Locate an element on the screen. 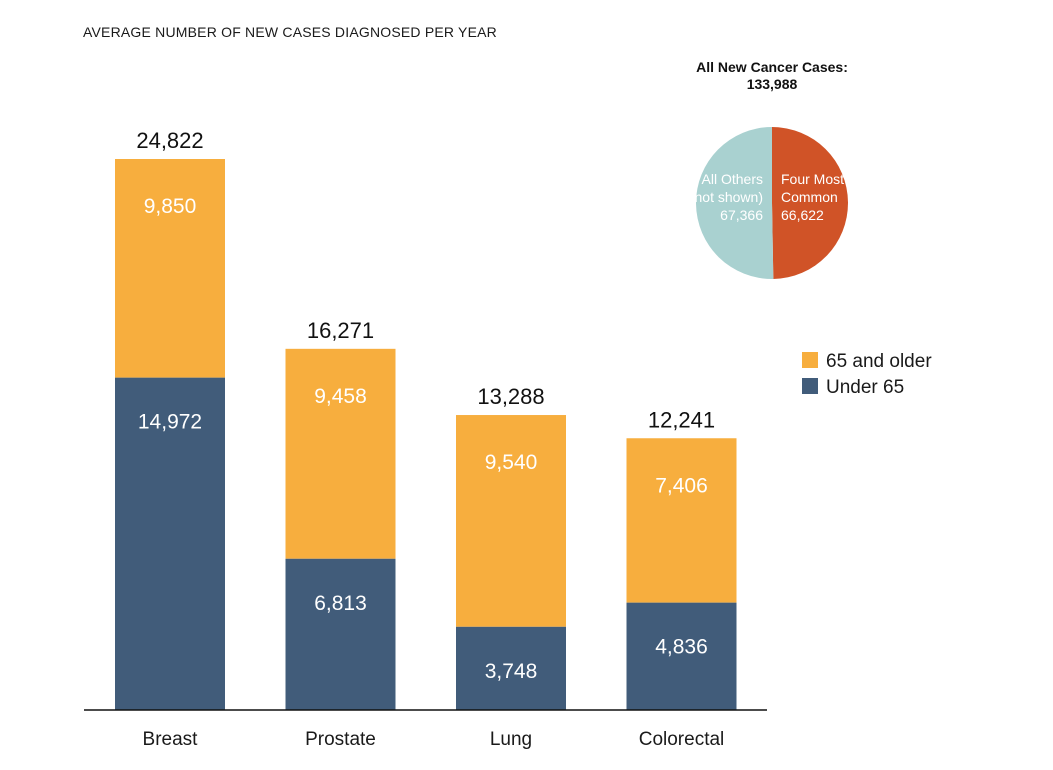 This screenshot has width=1053, height=770. bar-under-65-breast is located at coordinates (170, 543).